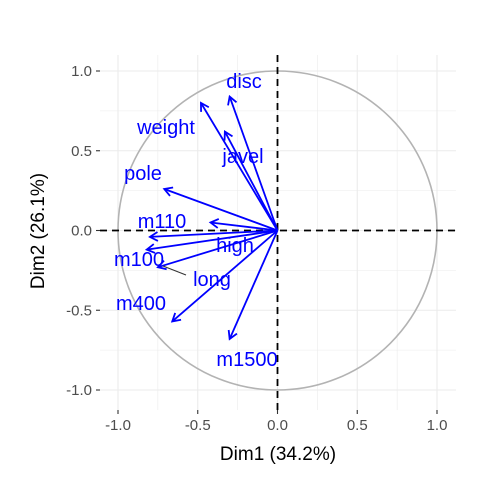 This screenshot has height=480, width=480. I want to click on y-tick-label: 0.5, so click(81, 151).